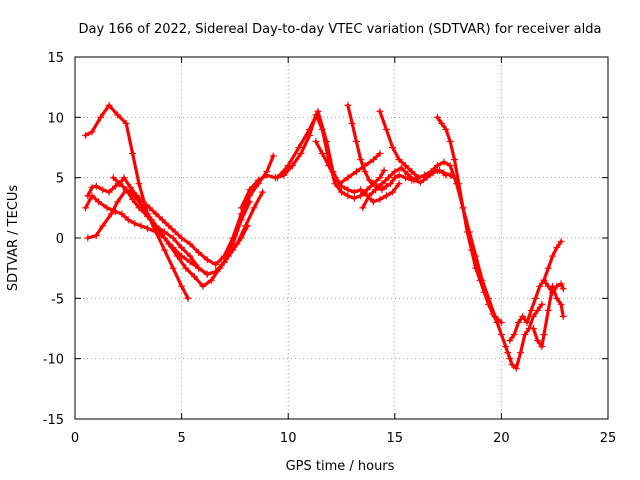 This screenshot has height=480, width=640. I want to click on y-tick-label: -10, so click(53, 360).